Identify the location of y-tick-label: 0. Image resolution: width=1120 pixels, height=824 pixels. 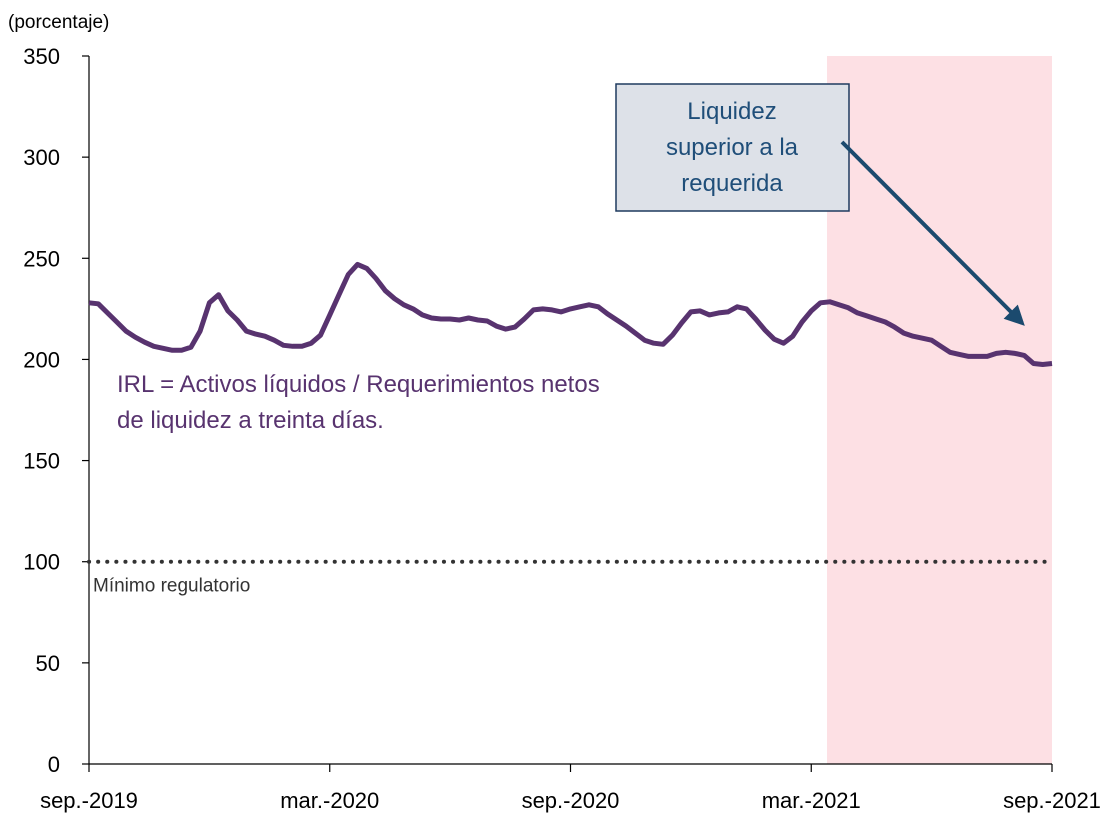
(54, 764).